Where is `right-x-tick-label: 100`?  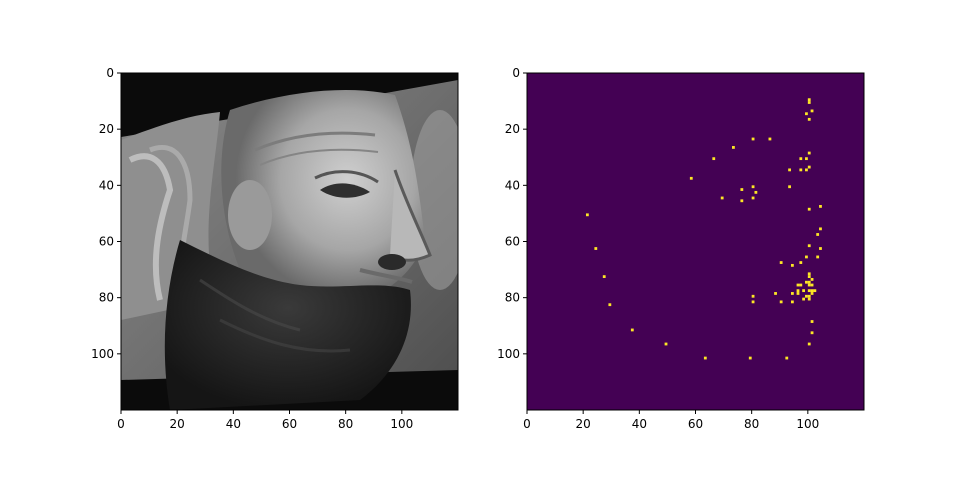
right-x-tick-label: 100 is located at coordinates (807, 424).